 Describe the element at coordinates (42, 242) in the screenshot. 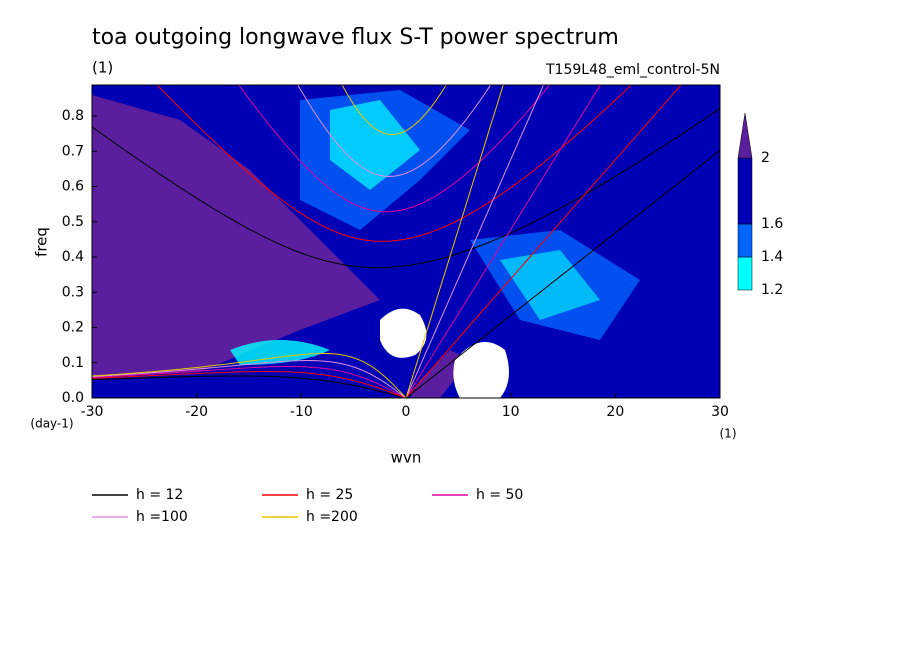

I see `y-axis-label: freq` at that location.